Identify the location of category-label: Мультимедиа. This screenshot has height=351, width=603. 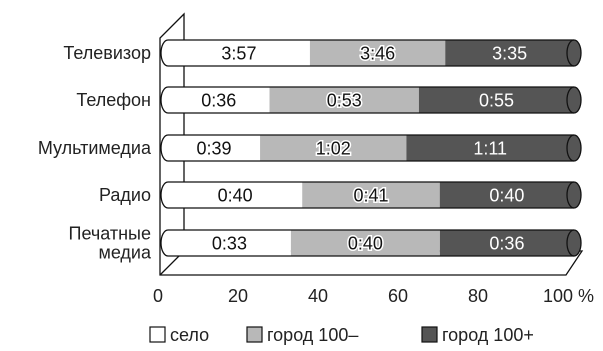
(95, 148).